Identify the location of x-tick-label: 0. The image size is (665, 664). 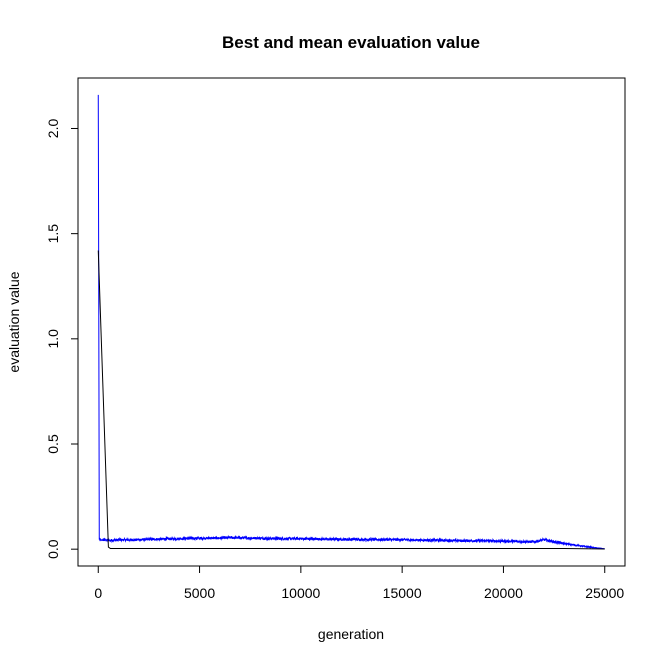
(98, 593).